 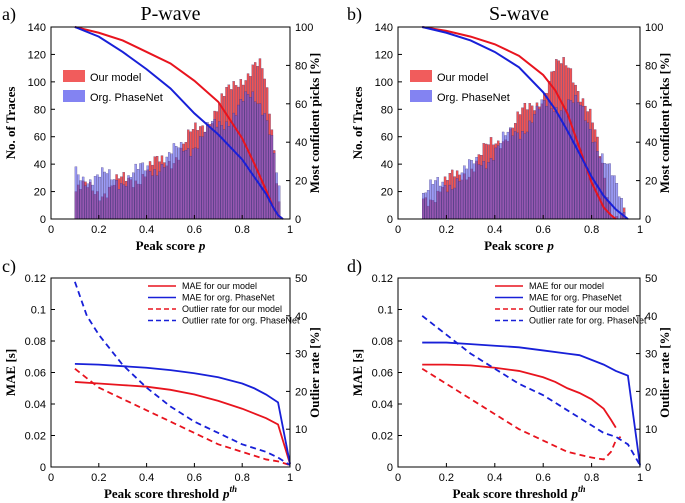 What do you see at coordinates (382, 374) in the screenshot?
I see `y-tick-label: 0.06` at bounding box center [382, 374].